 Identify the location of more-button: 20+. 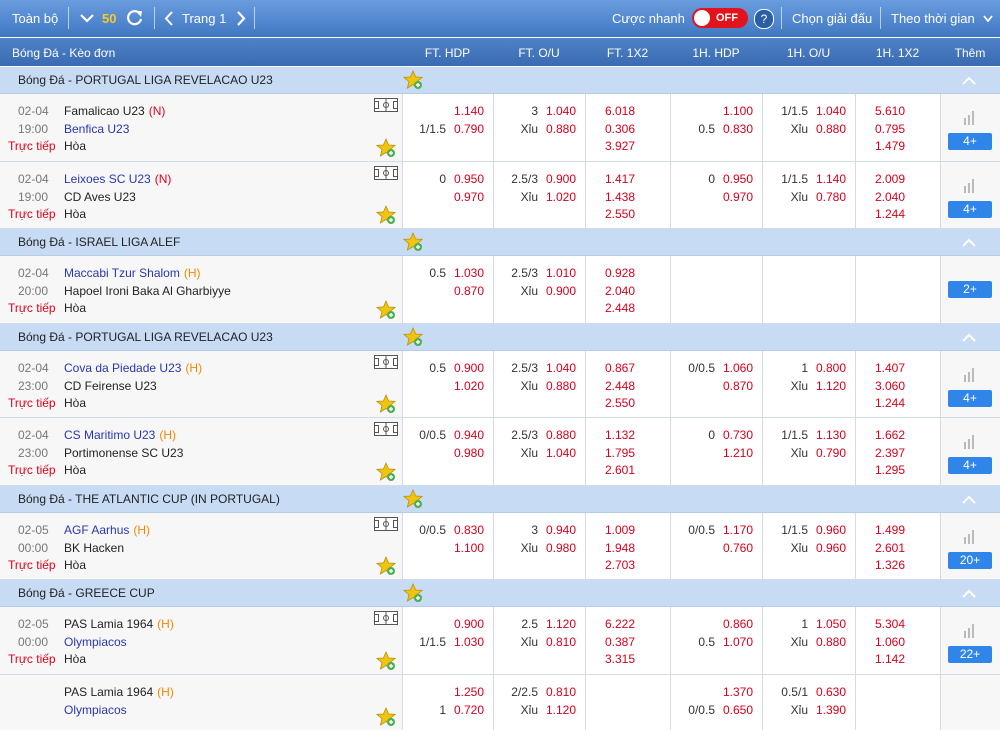
(970, 560).